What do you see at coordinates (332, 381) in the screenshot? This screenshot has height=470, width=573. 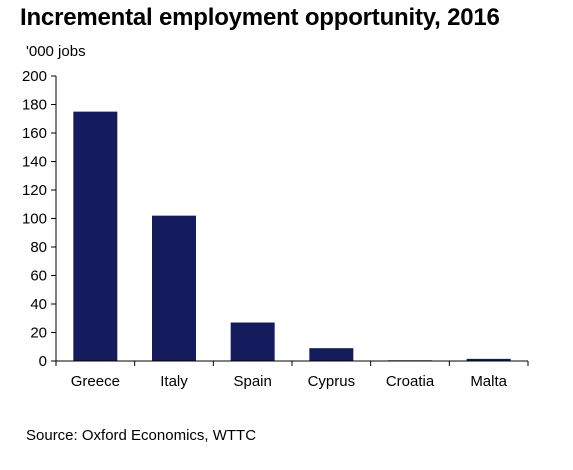 I see `x-category-label: Cyprus` at bounding box center [332, 381].